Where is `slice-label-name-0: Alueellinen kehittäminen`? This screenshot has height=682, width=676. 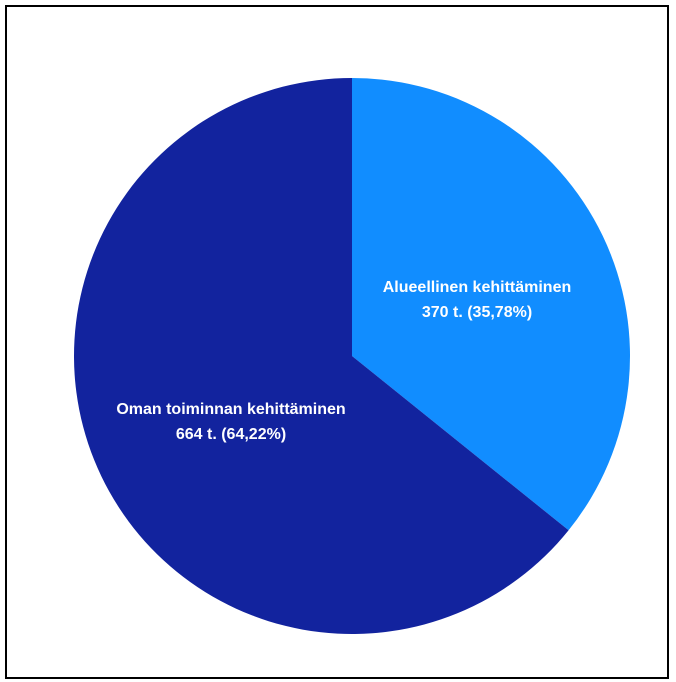 slice-label-name-0: Alueellinen kehittäminen is located at coordinates (477, 287).